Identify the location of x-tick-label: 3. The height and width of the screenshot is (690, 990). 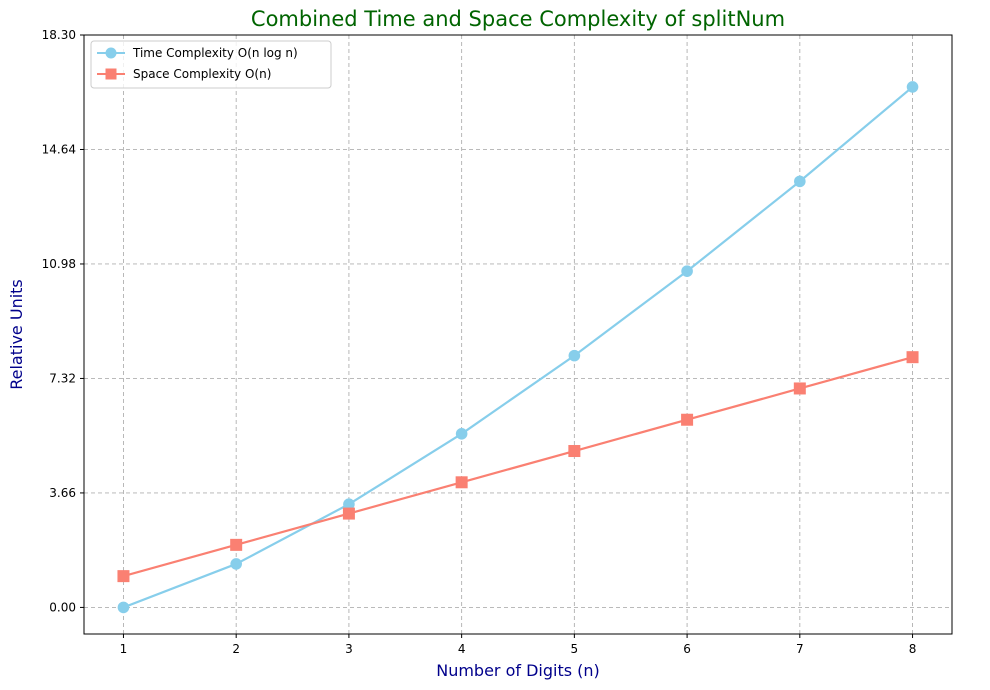
(349, 649).